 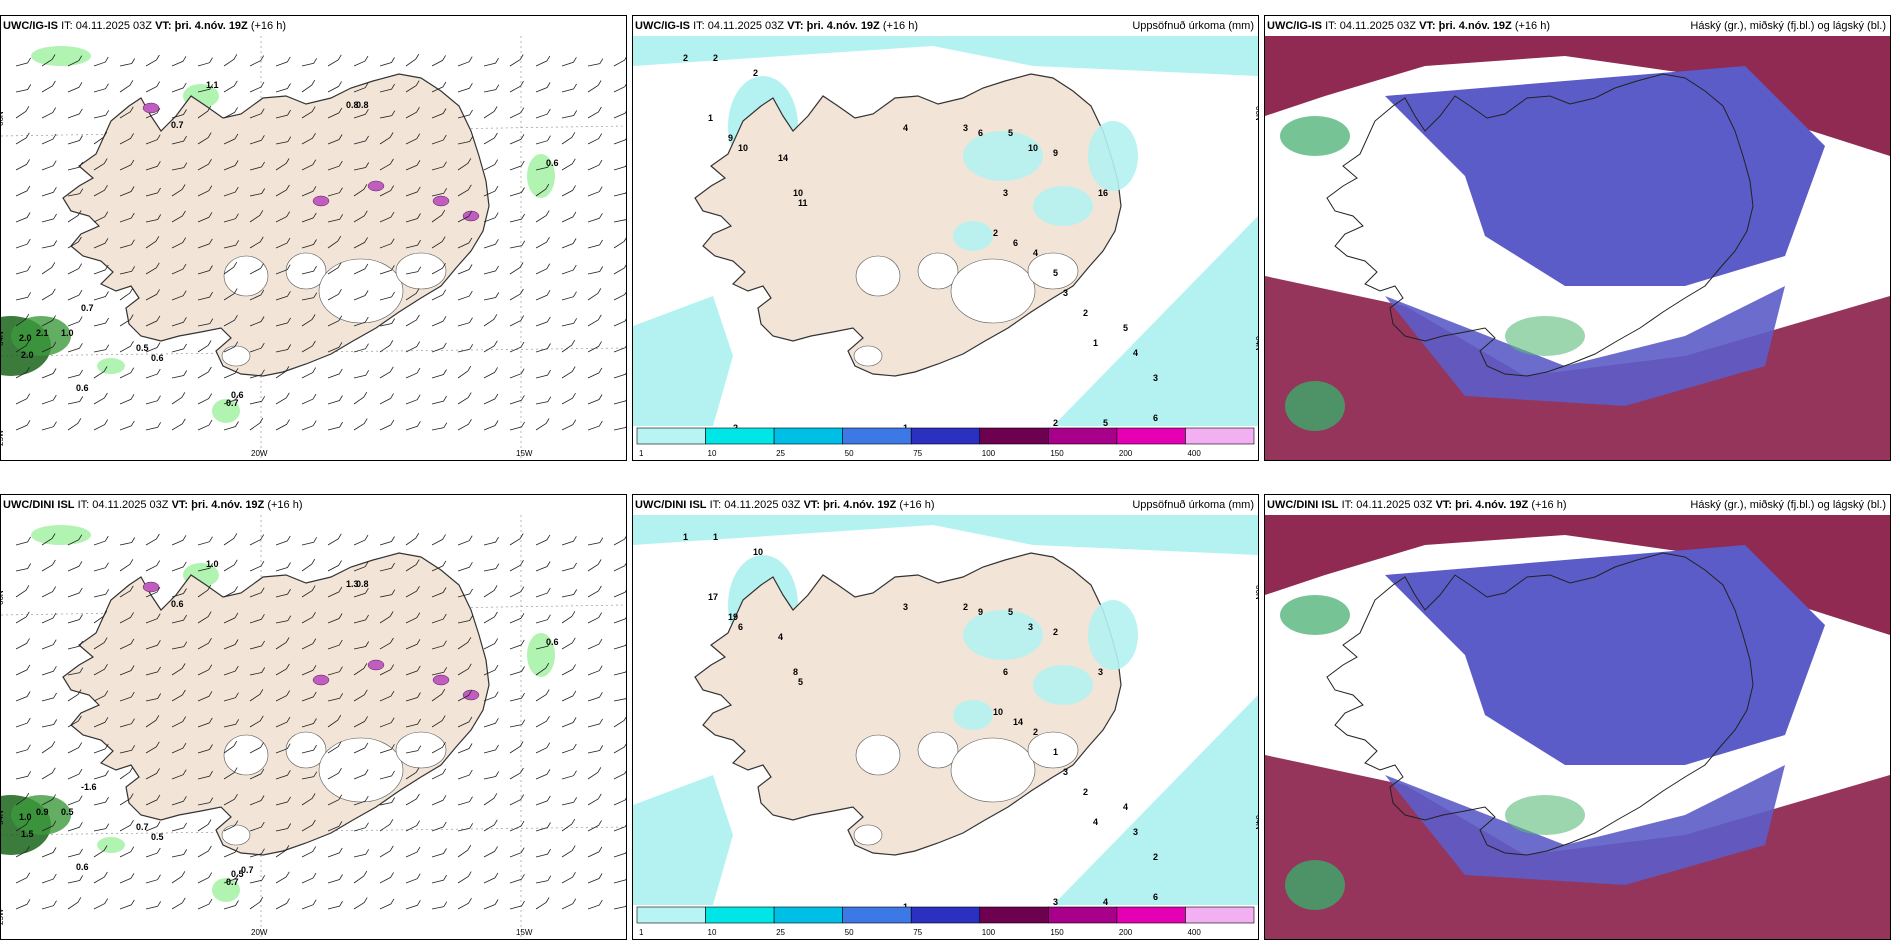 I want to click on colorbar-label: 200, so click(x=1126, y=932).